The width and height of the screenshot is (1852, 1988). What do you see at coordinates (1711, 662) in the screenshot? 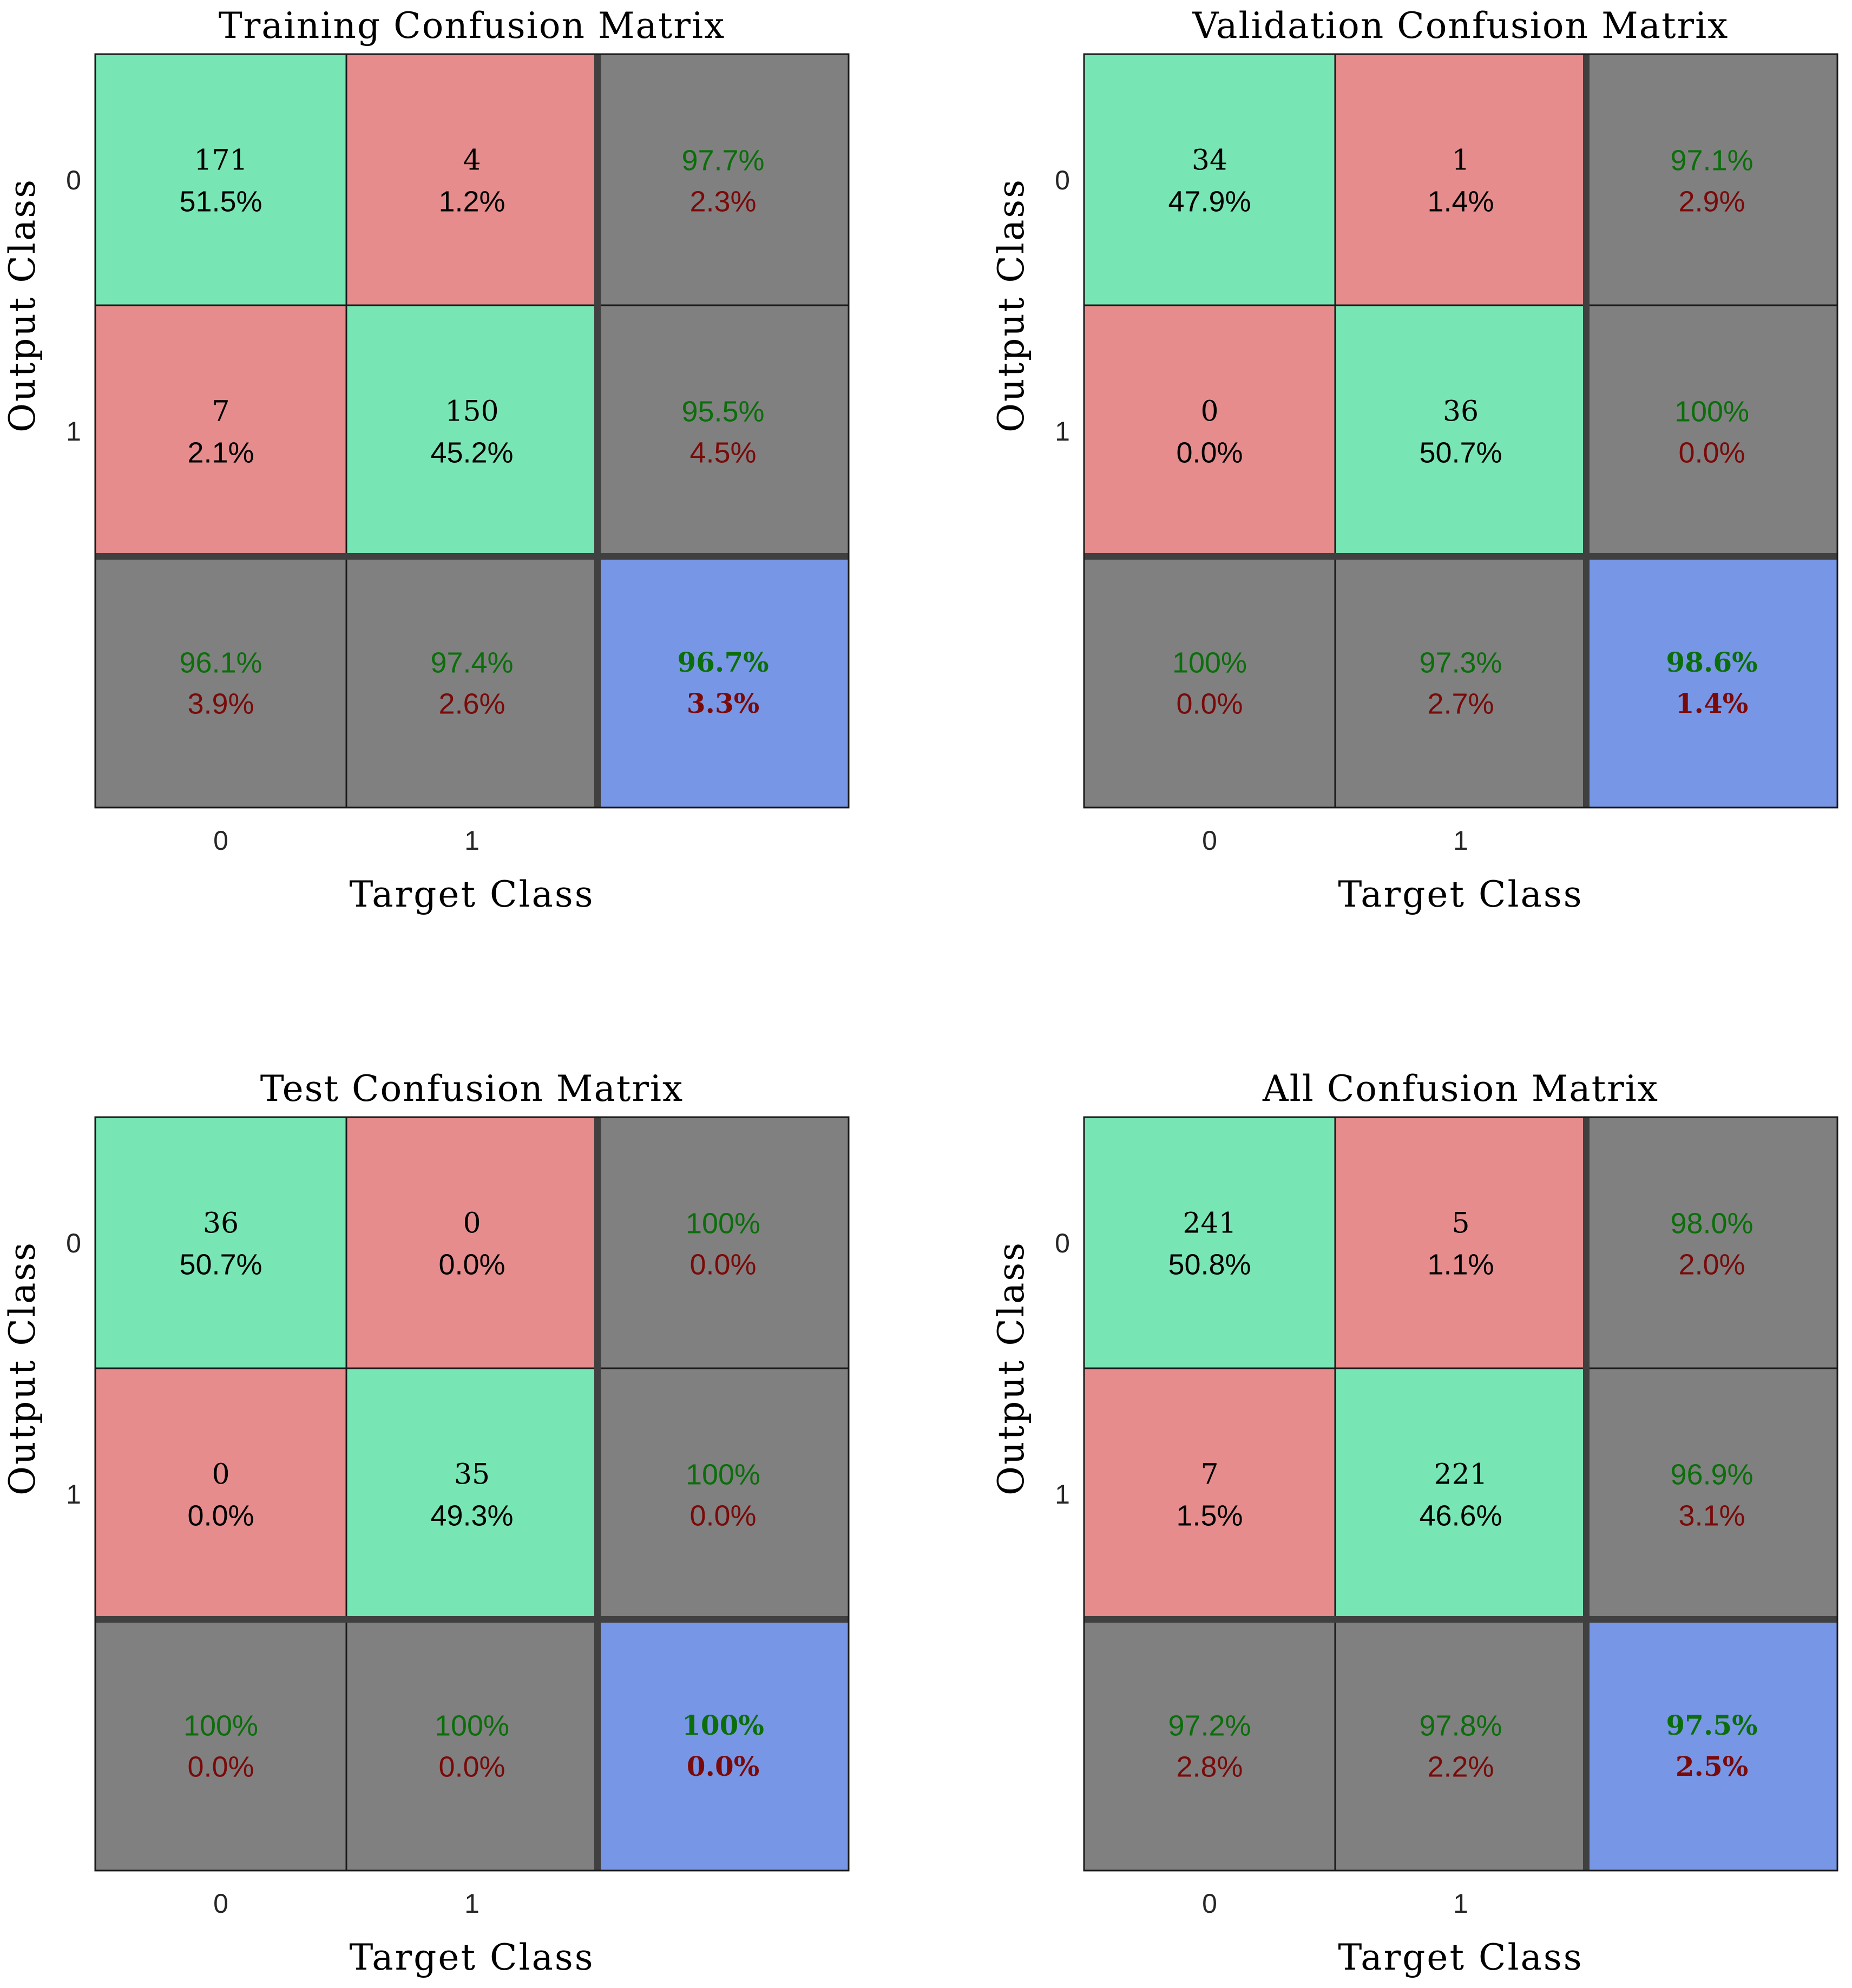
I see `accuracy-percent: 98.6%` at bounding box center [1711, 662].